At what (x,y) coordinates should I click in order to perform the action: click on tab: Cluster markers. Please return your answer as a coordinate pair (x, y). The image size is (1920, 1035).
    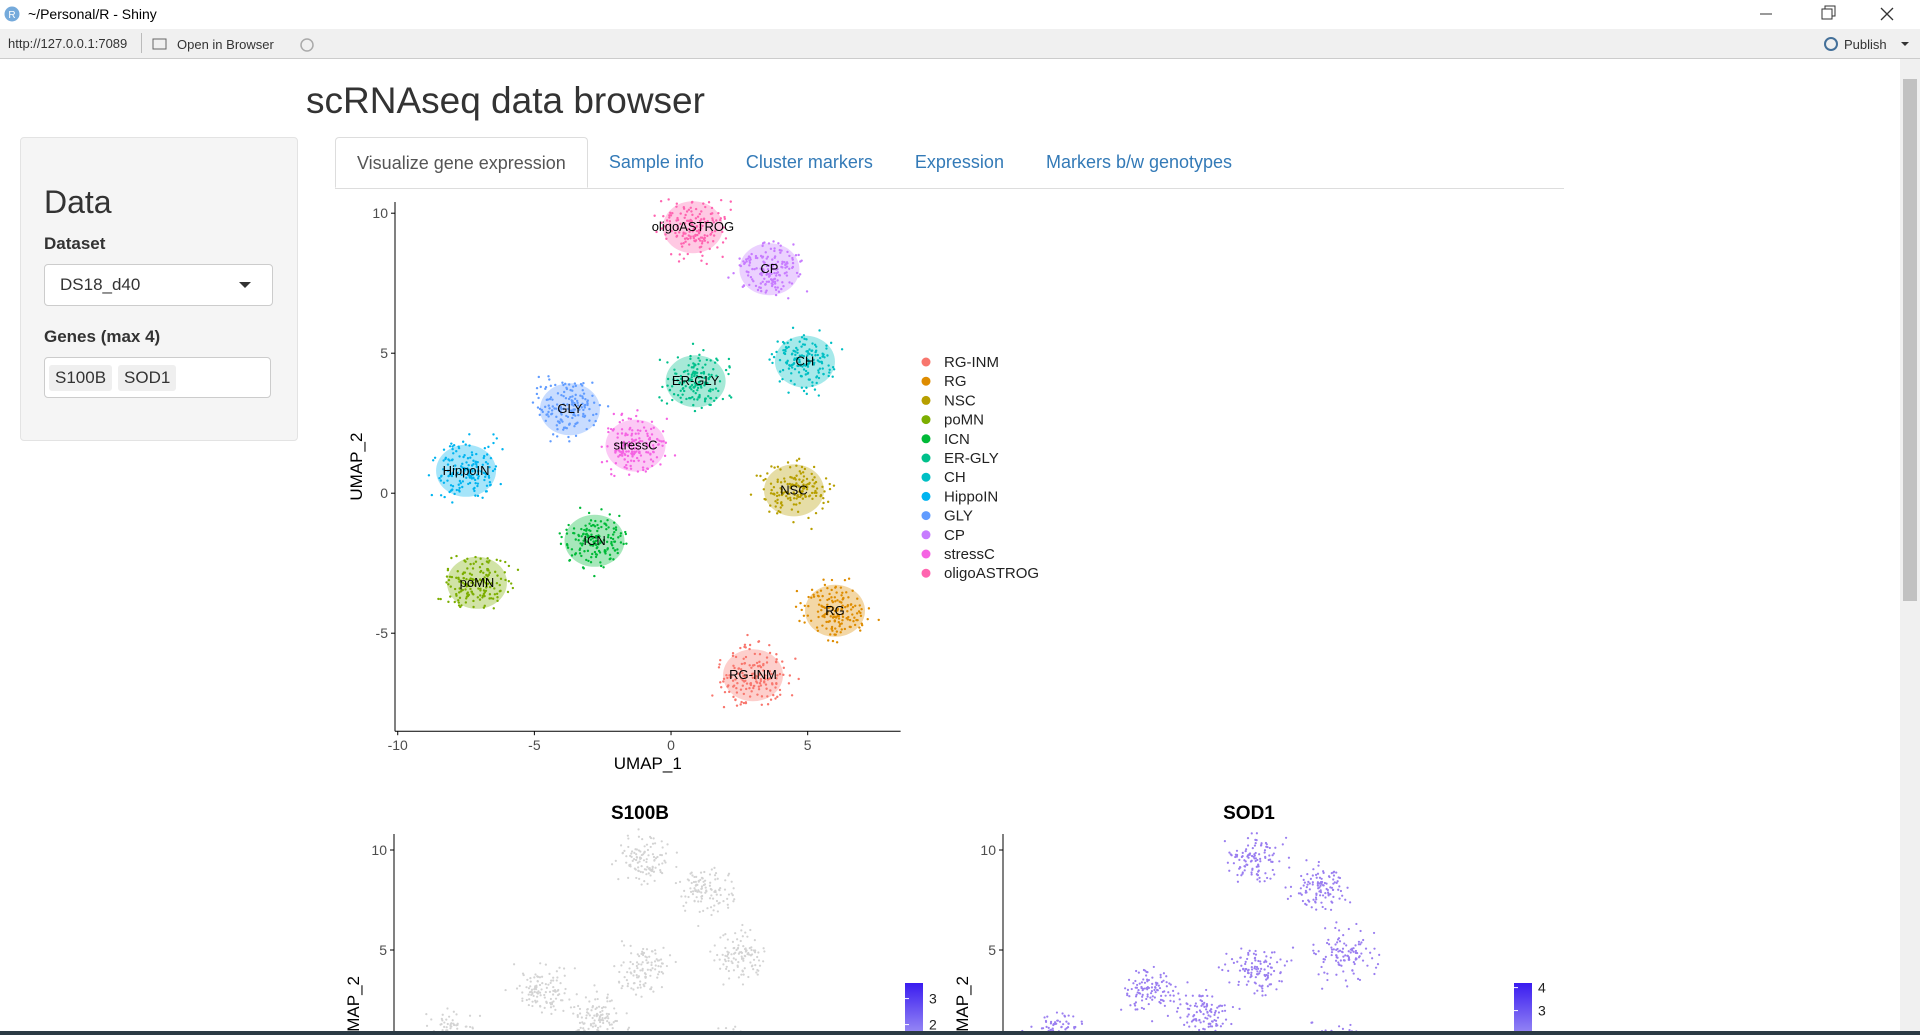
    Looking at the image, I should click on (809, 162).